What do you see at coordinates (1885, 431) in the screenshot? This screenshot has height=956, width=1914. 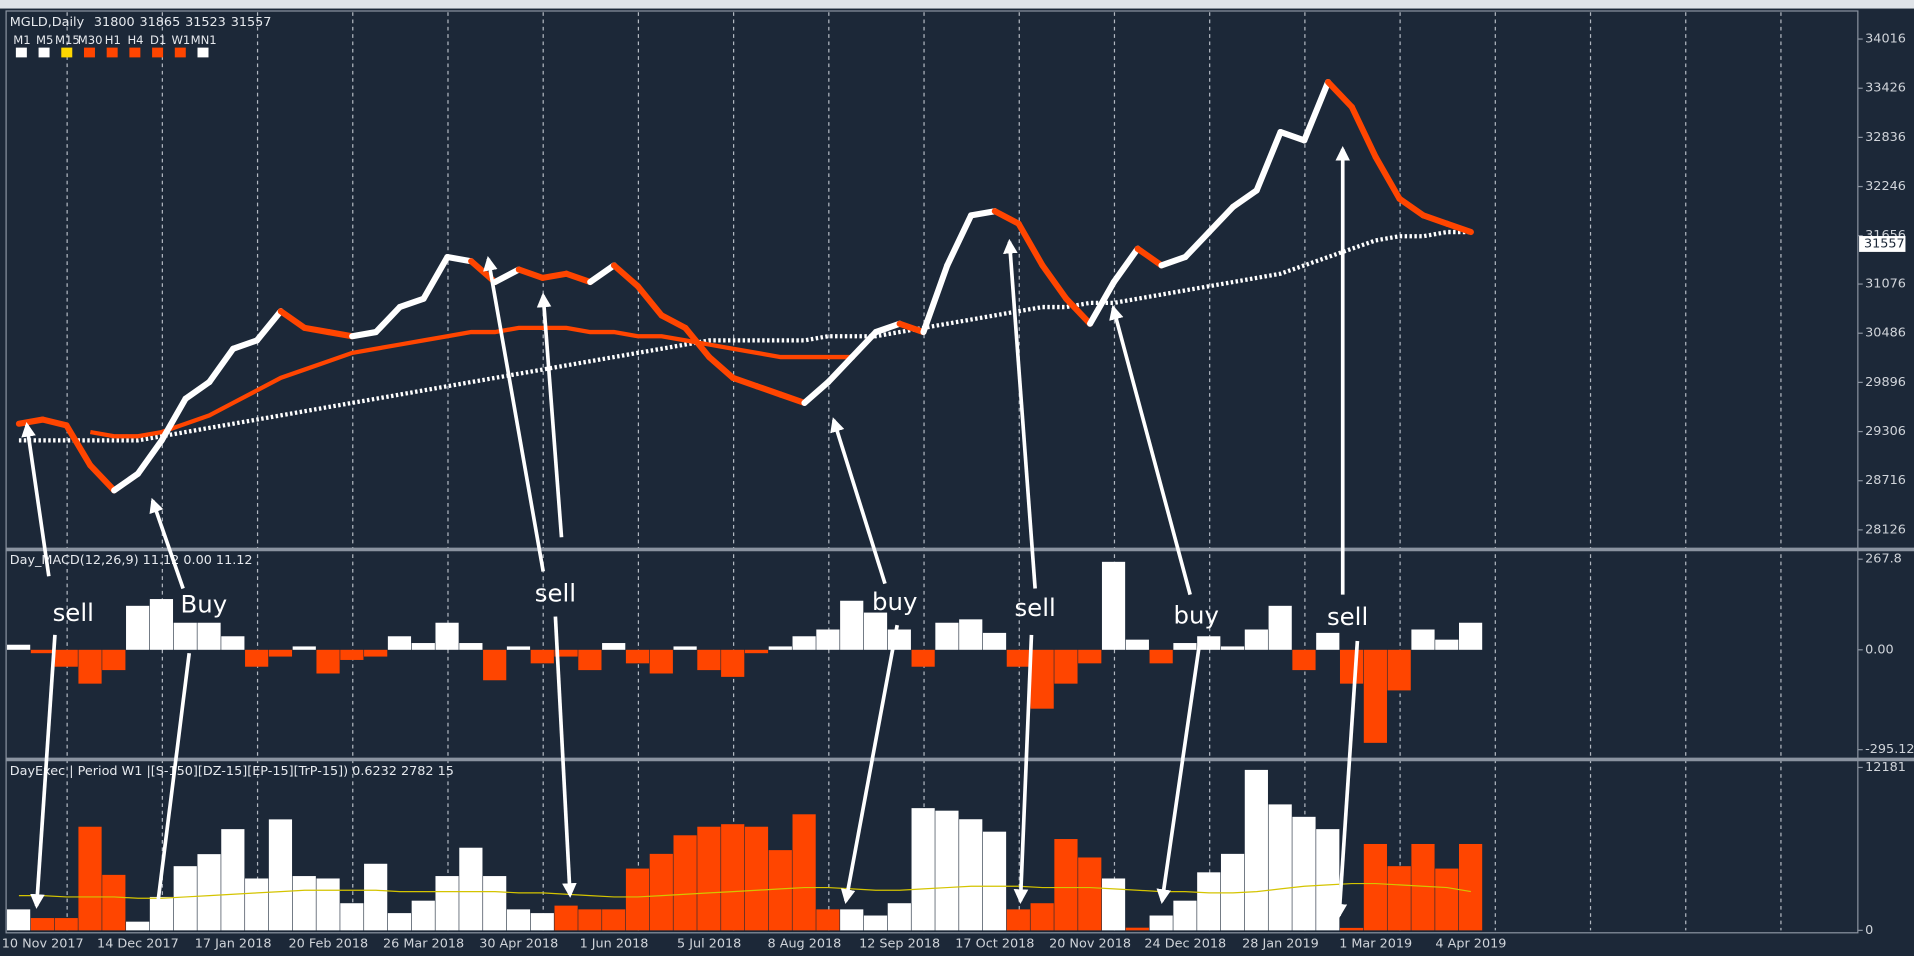 I see `y-tick-label: 29306` at bounding box center [1885, 431].